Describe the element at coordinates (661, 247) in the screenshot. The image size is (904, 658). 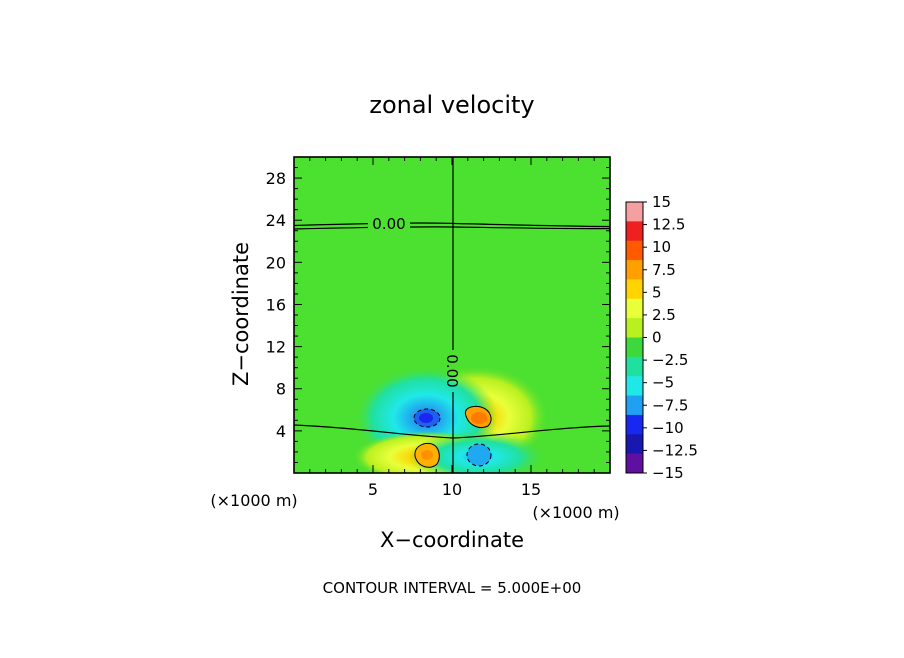
I see `colorbar-label: 10` at that location.